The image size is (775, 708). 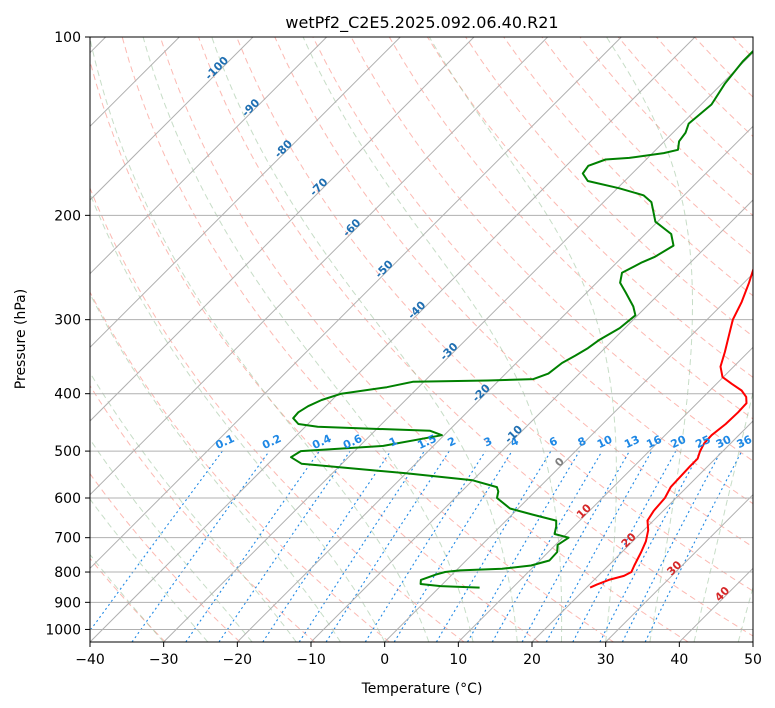 What do you see at coordinates (629, 540) in the screenshot?
I see `moist-adiabat-label: 20` at bounding box center [629, 540].